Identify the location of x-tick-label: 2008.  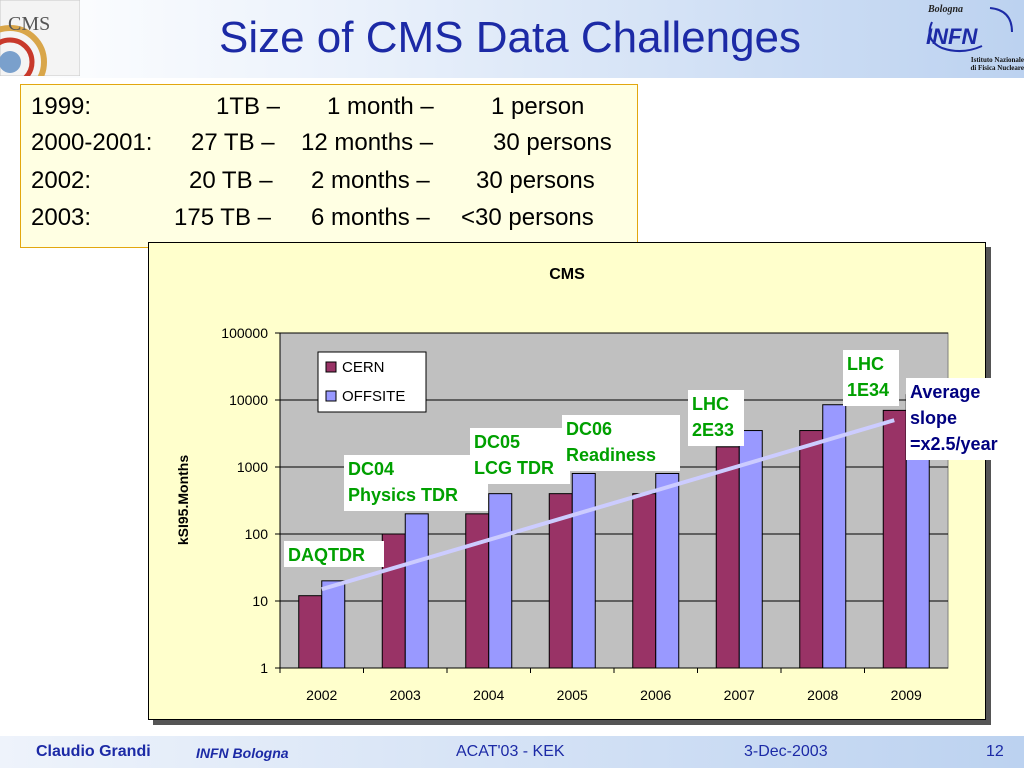
(822, 695).